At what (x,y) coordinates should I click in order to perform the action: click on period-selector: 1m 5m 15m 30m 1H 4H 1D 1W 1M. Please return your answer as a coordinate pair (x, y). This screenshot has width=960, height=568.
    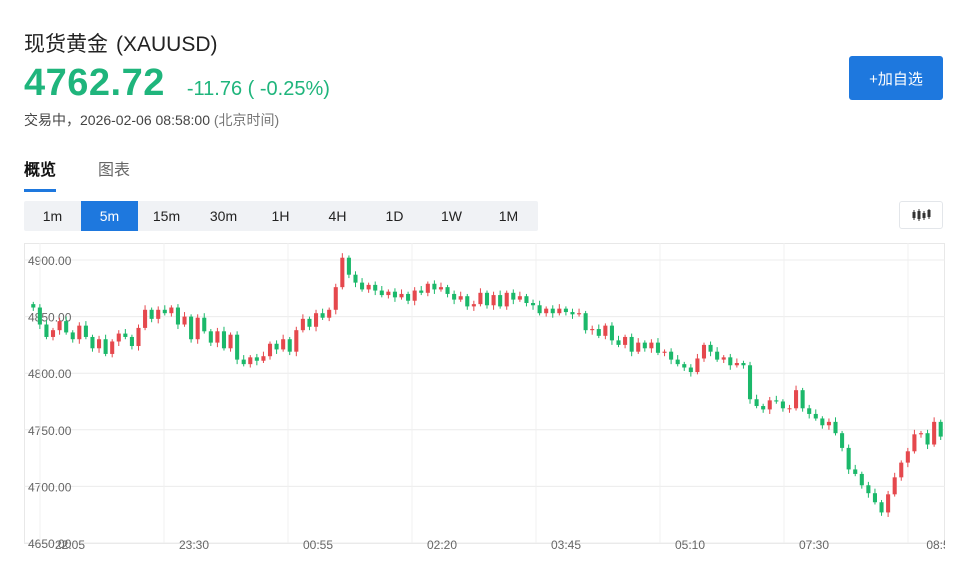
    Looking at the image, I should click on (281, 216).